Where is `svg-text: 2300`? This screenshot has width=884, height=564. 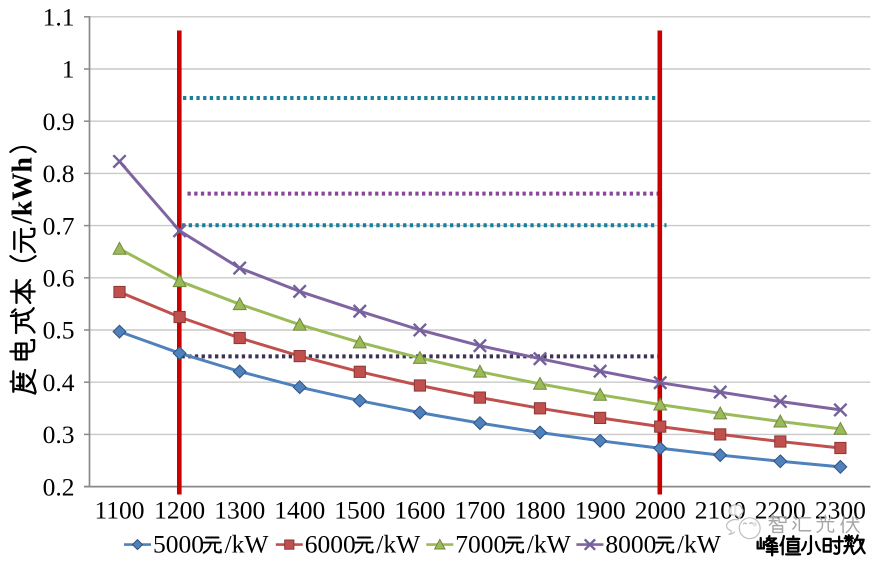
svg-text: 2300 is located at coordinates (840, 509).